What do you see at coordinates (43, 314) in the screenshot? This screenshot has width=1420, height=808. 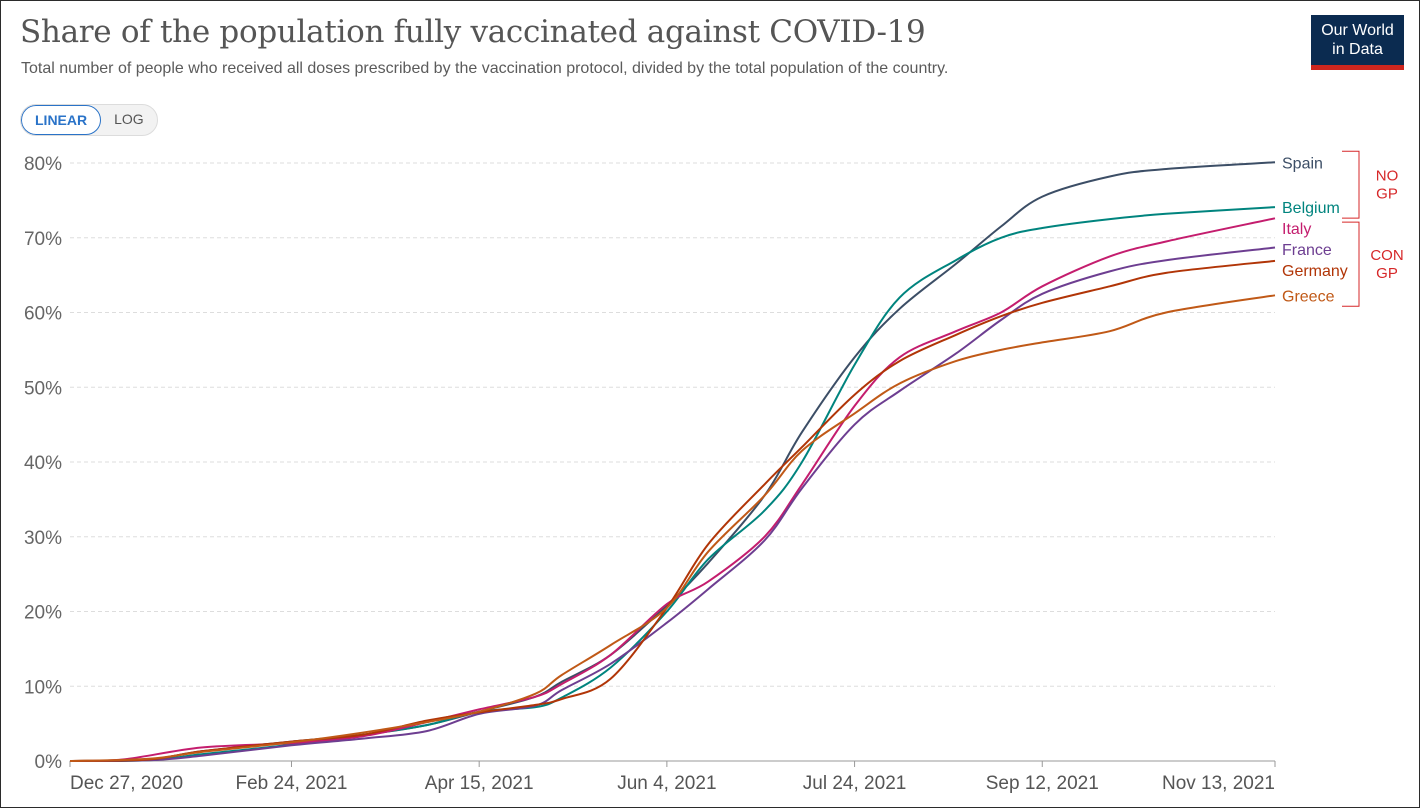 I see `y-tick-label: 60%` at bounding box center [43, 314].